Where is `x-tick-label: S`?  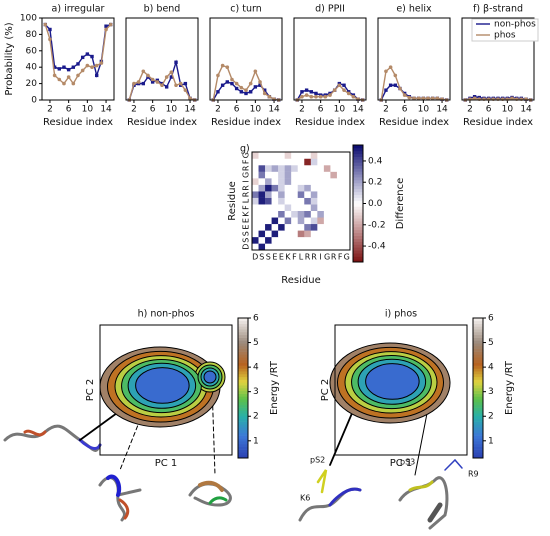 x-tick-label: S is located at coordinates (261, 257).